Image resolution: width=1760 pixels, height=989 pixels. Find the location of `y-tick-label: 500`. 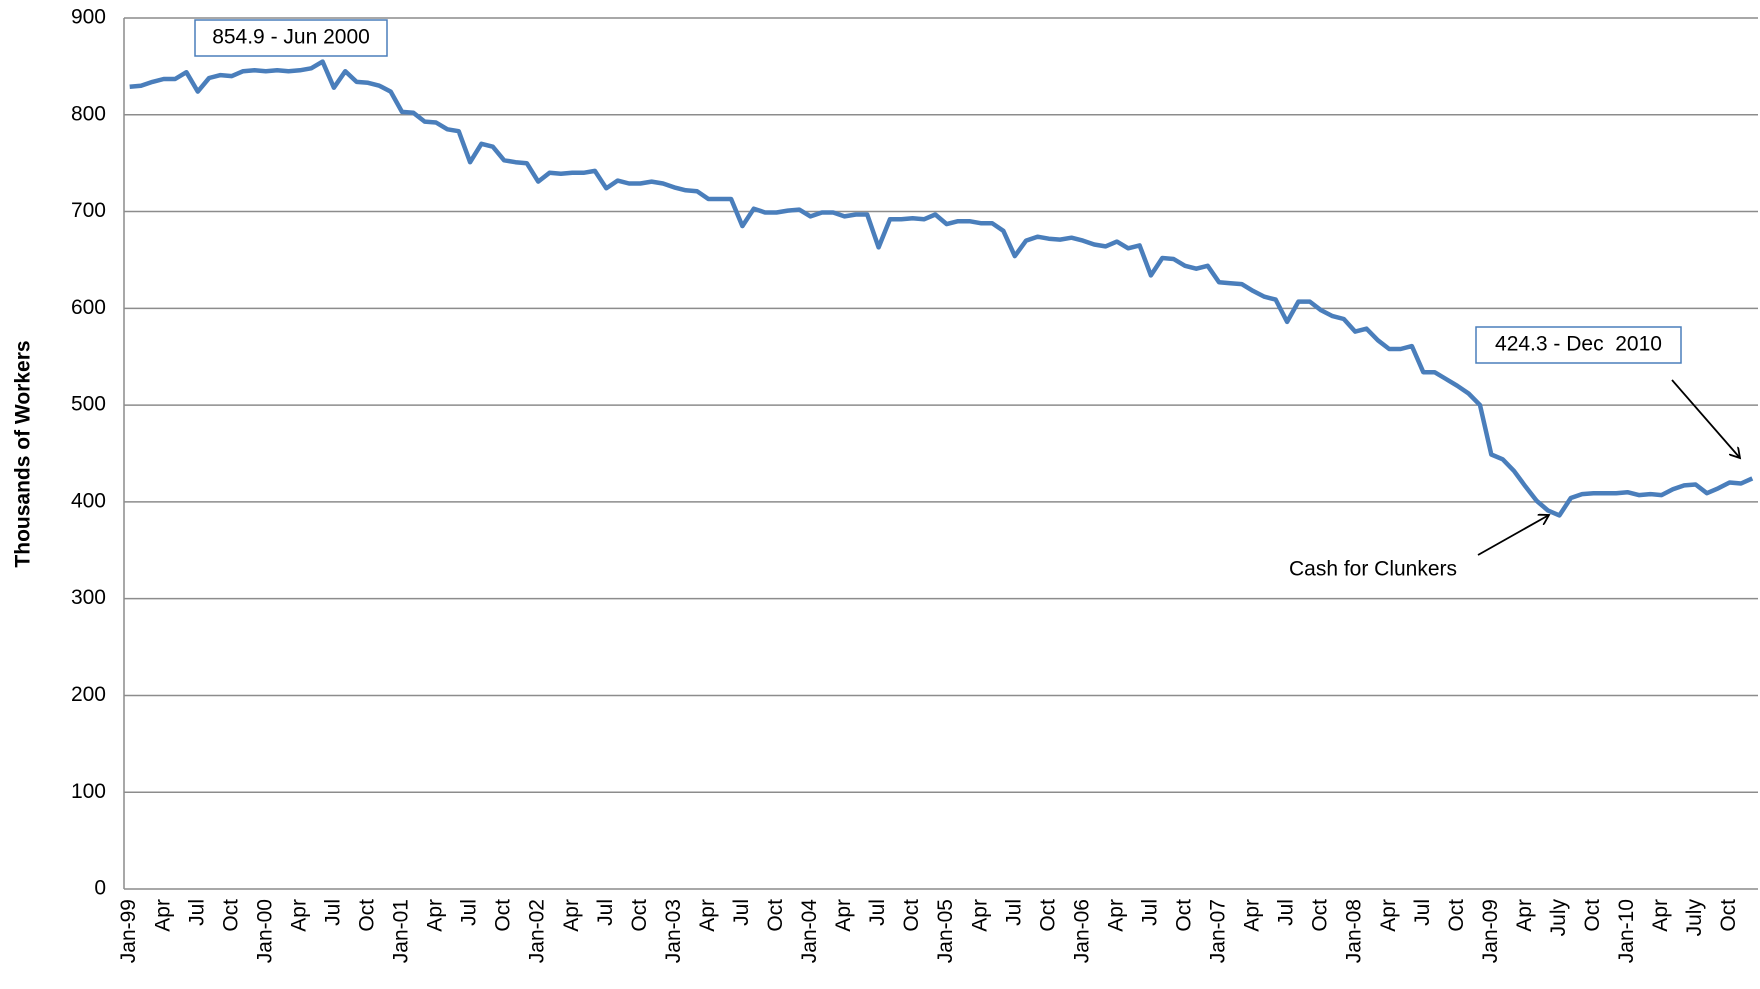

y-tick-label: 500 is located at coordinates (88, 404).